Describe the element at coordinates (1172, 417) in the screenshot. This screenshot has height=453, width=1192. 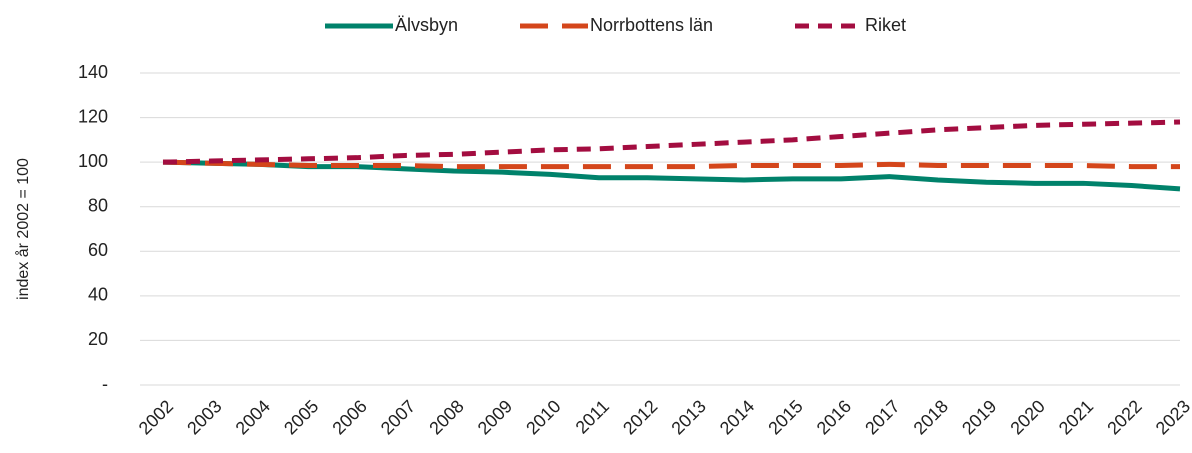
I see `x-tick-label: 2023` at that location.